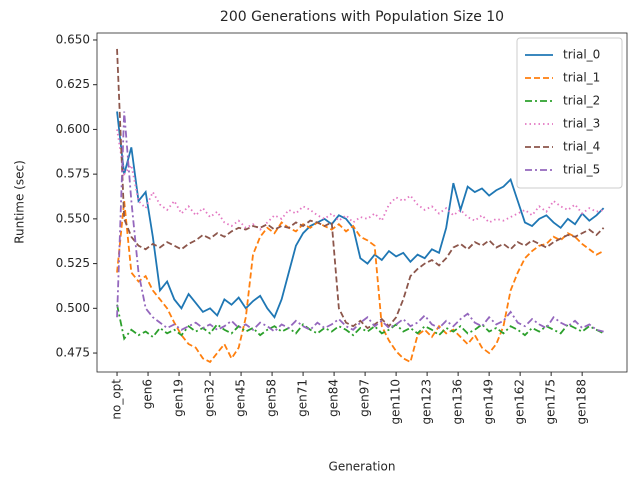  What do you see at coordinates (581, 147) in the screenshot?
I see `legend-label: trial_4` at bounding box center [581, 147].